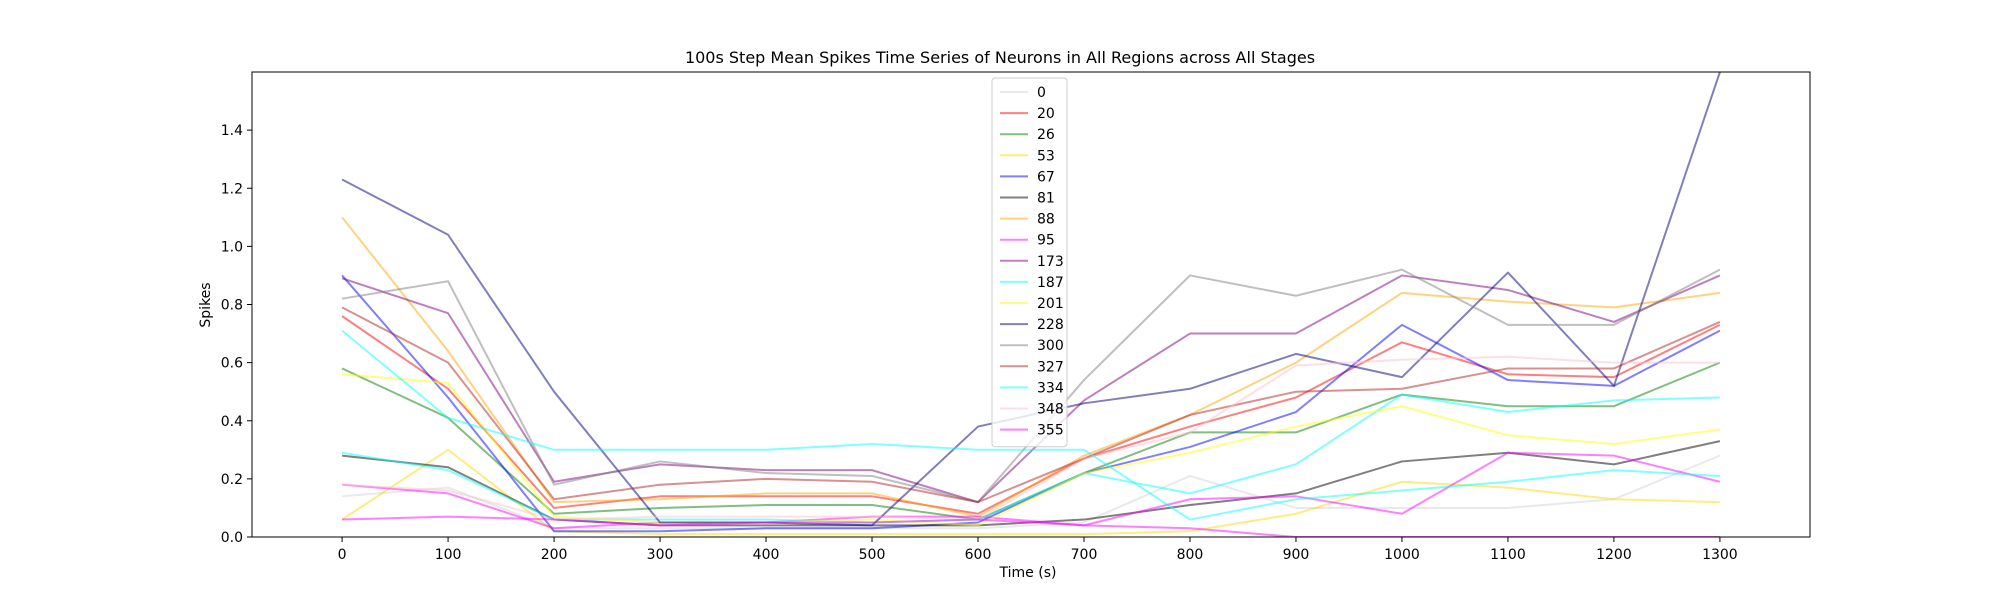 The width and height of the screenshot is (2000, 600). What do you see at coordinates (1046, 199) in the screenshot?
I see `legend-label: 81` at bounding box center [1046, 199].